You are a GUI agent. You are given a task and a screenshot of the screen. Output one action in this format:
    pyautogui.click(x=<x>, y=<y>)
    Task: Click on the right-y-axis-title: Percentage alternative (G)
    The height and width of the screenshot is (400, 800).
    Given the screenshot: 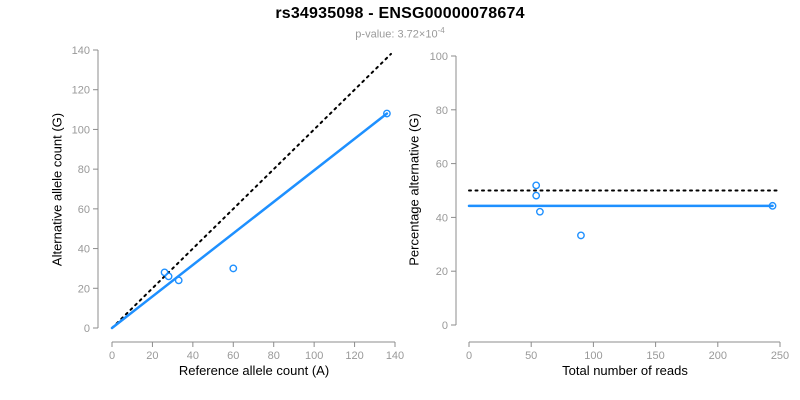 What is the action you would take?
    pyautogui.click(x=414, y=189)
    